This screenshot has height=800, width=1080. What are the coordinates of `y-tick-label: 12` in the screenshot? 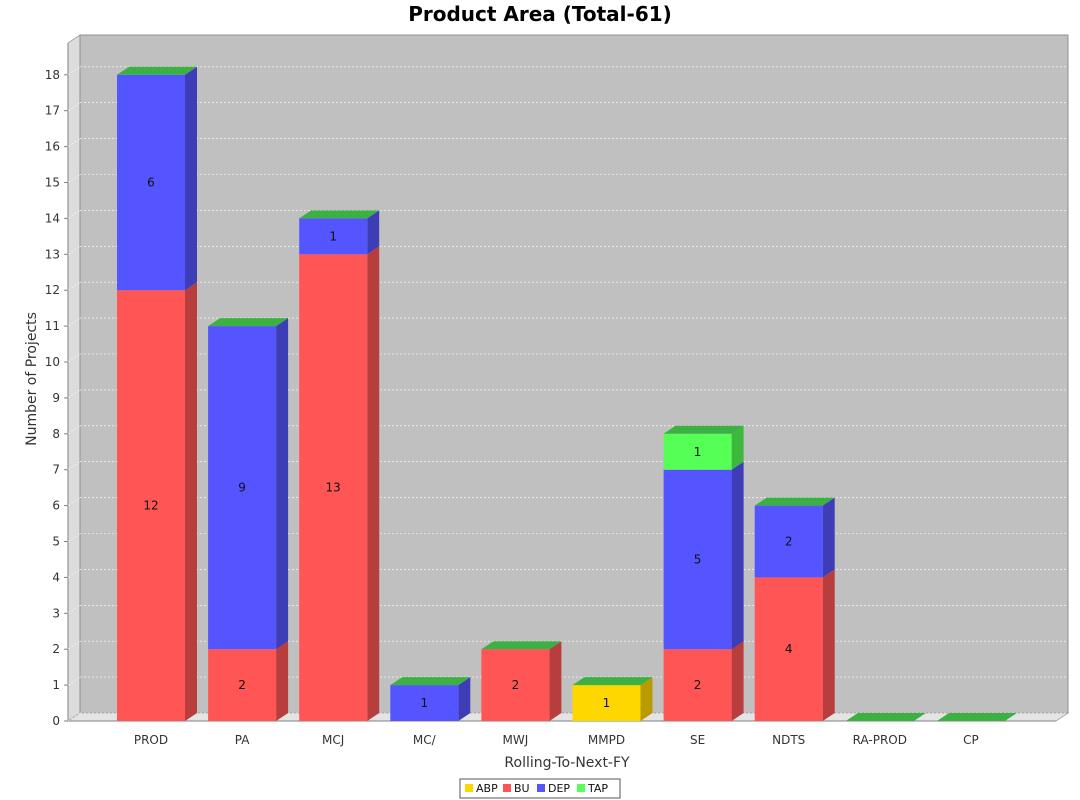 It's located at (52, 290).